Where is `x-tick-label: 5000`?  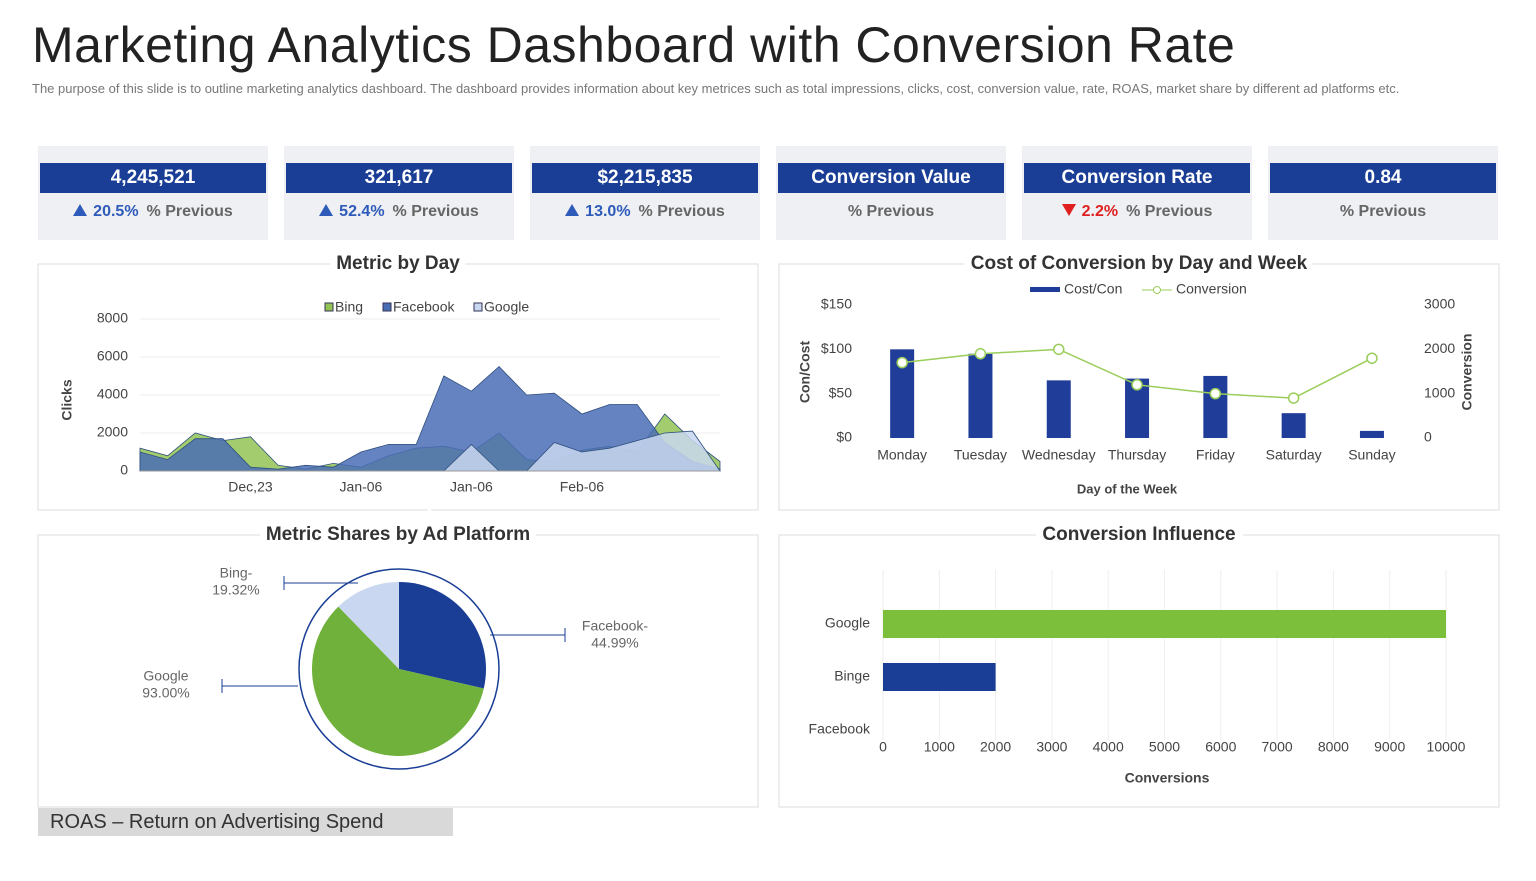 x-tick-label: 5000 is located at coordinates (1164, 747).